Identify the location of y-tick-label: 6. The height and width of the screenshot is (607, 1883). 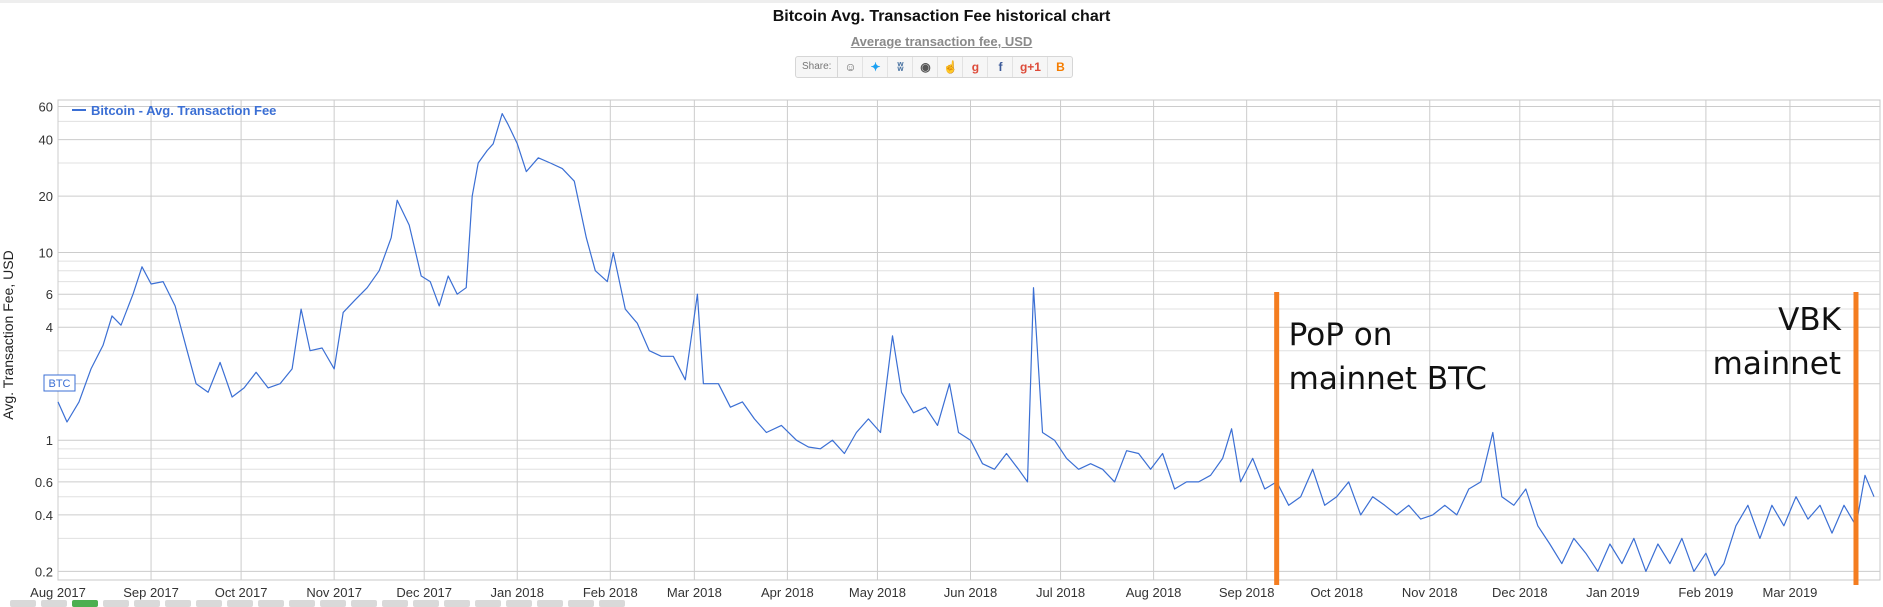
(49, 294).